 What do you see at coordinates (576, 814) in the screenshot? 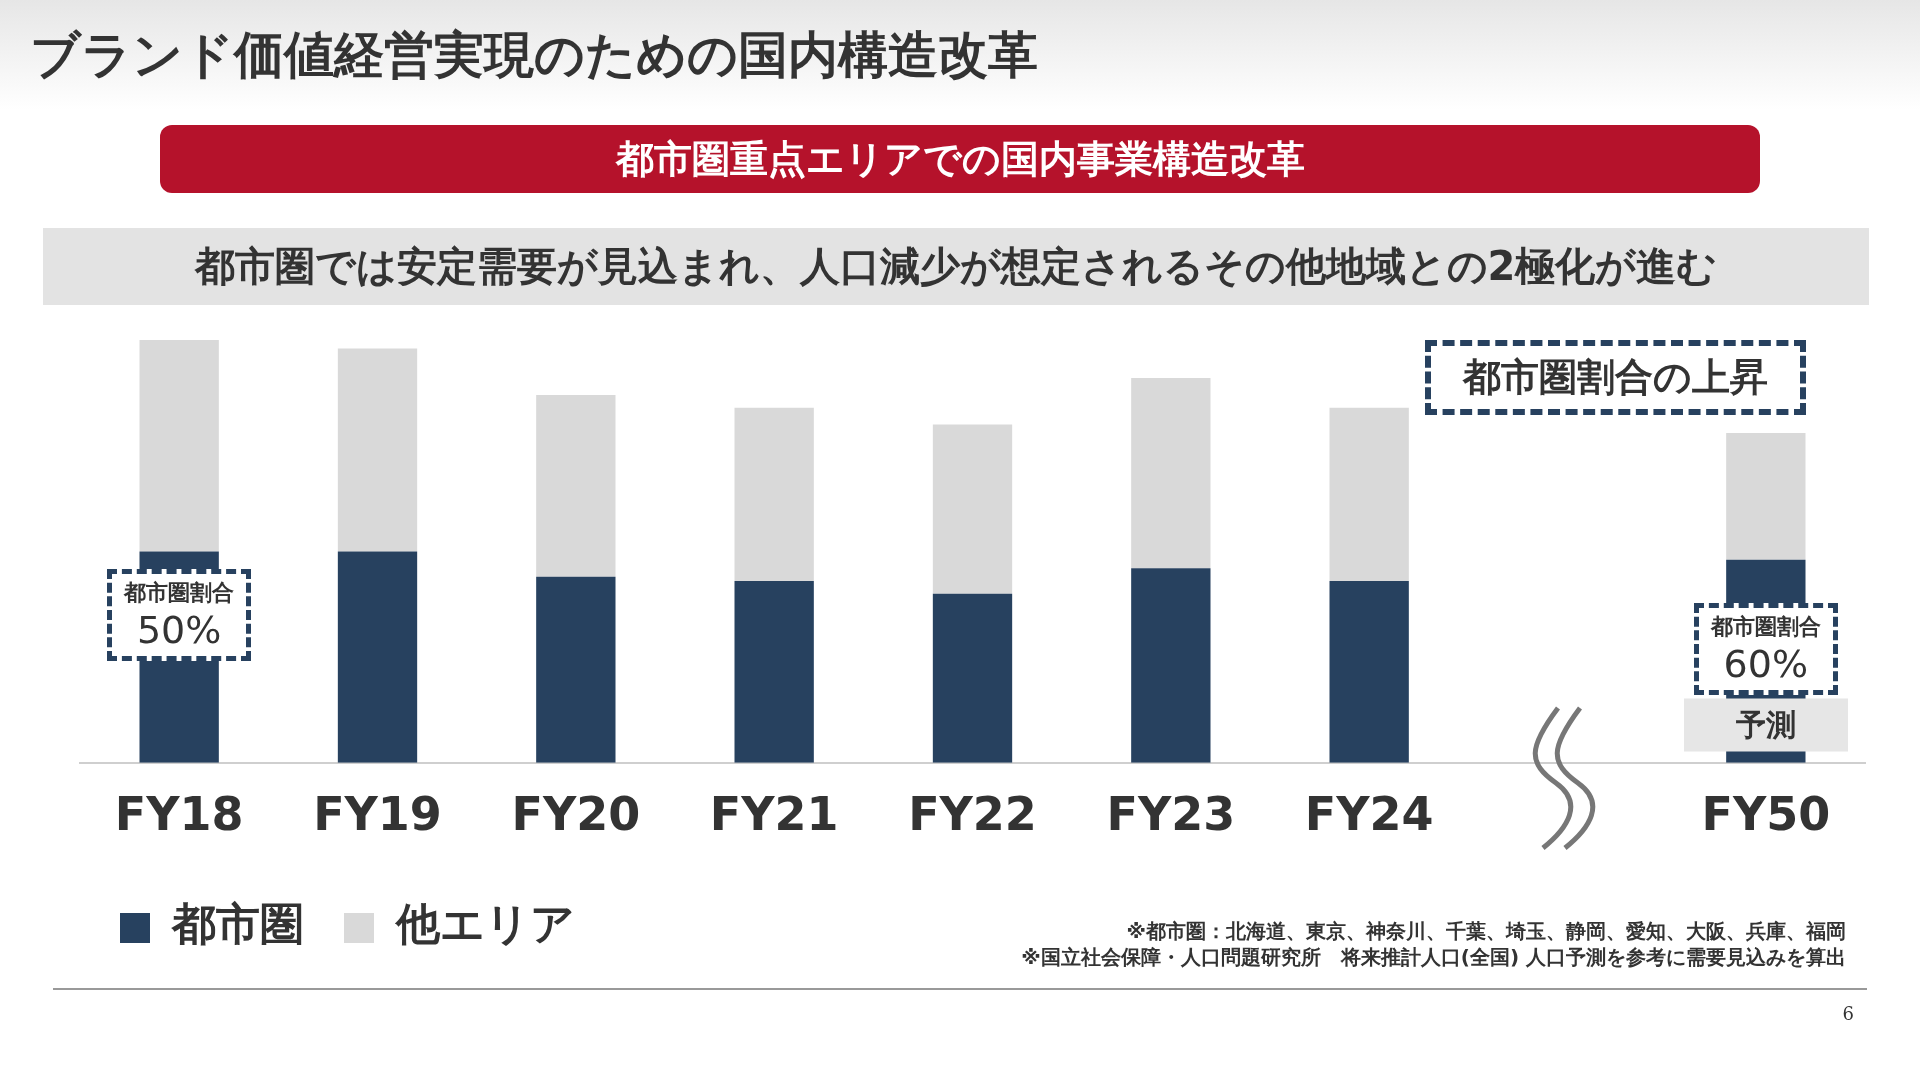
I see `x-tick-label: FY20` at bounding box center [576, 814].